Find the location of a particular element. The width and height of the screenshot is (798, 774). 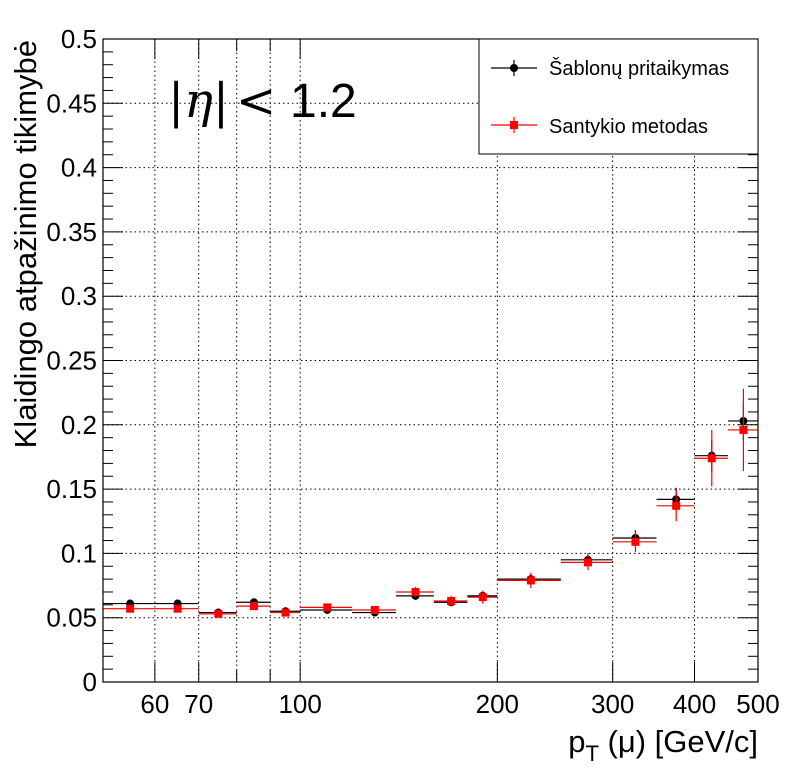

x-tick-label: 500 is located at coordinates (757, 704).